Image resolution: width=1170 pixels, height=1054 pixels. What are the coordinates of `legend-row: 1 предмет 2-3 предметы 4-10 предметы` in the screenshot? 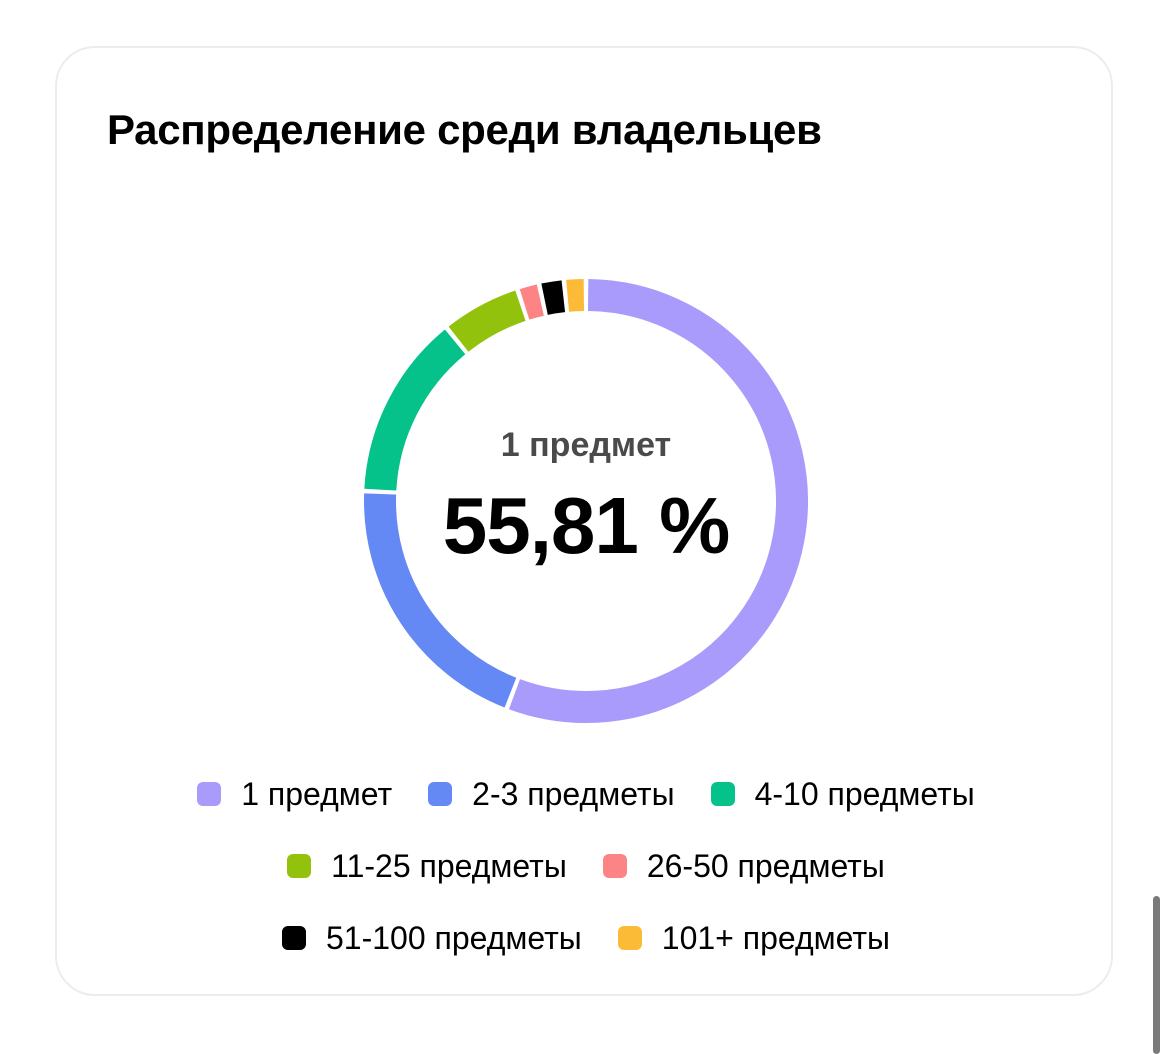 It's located at (586, 794).